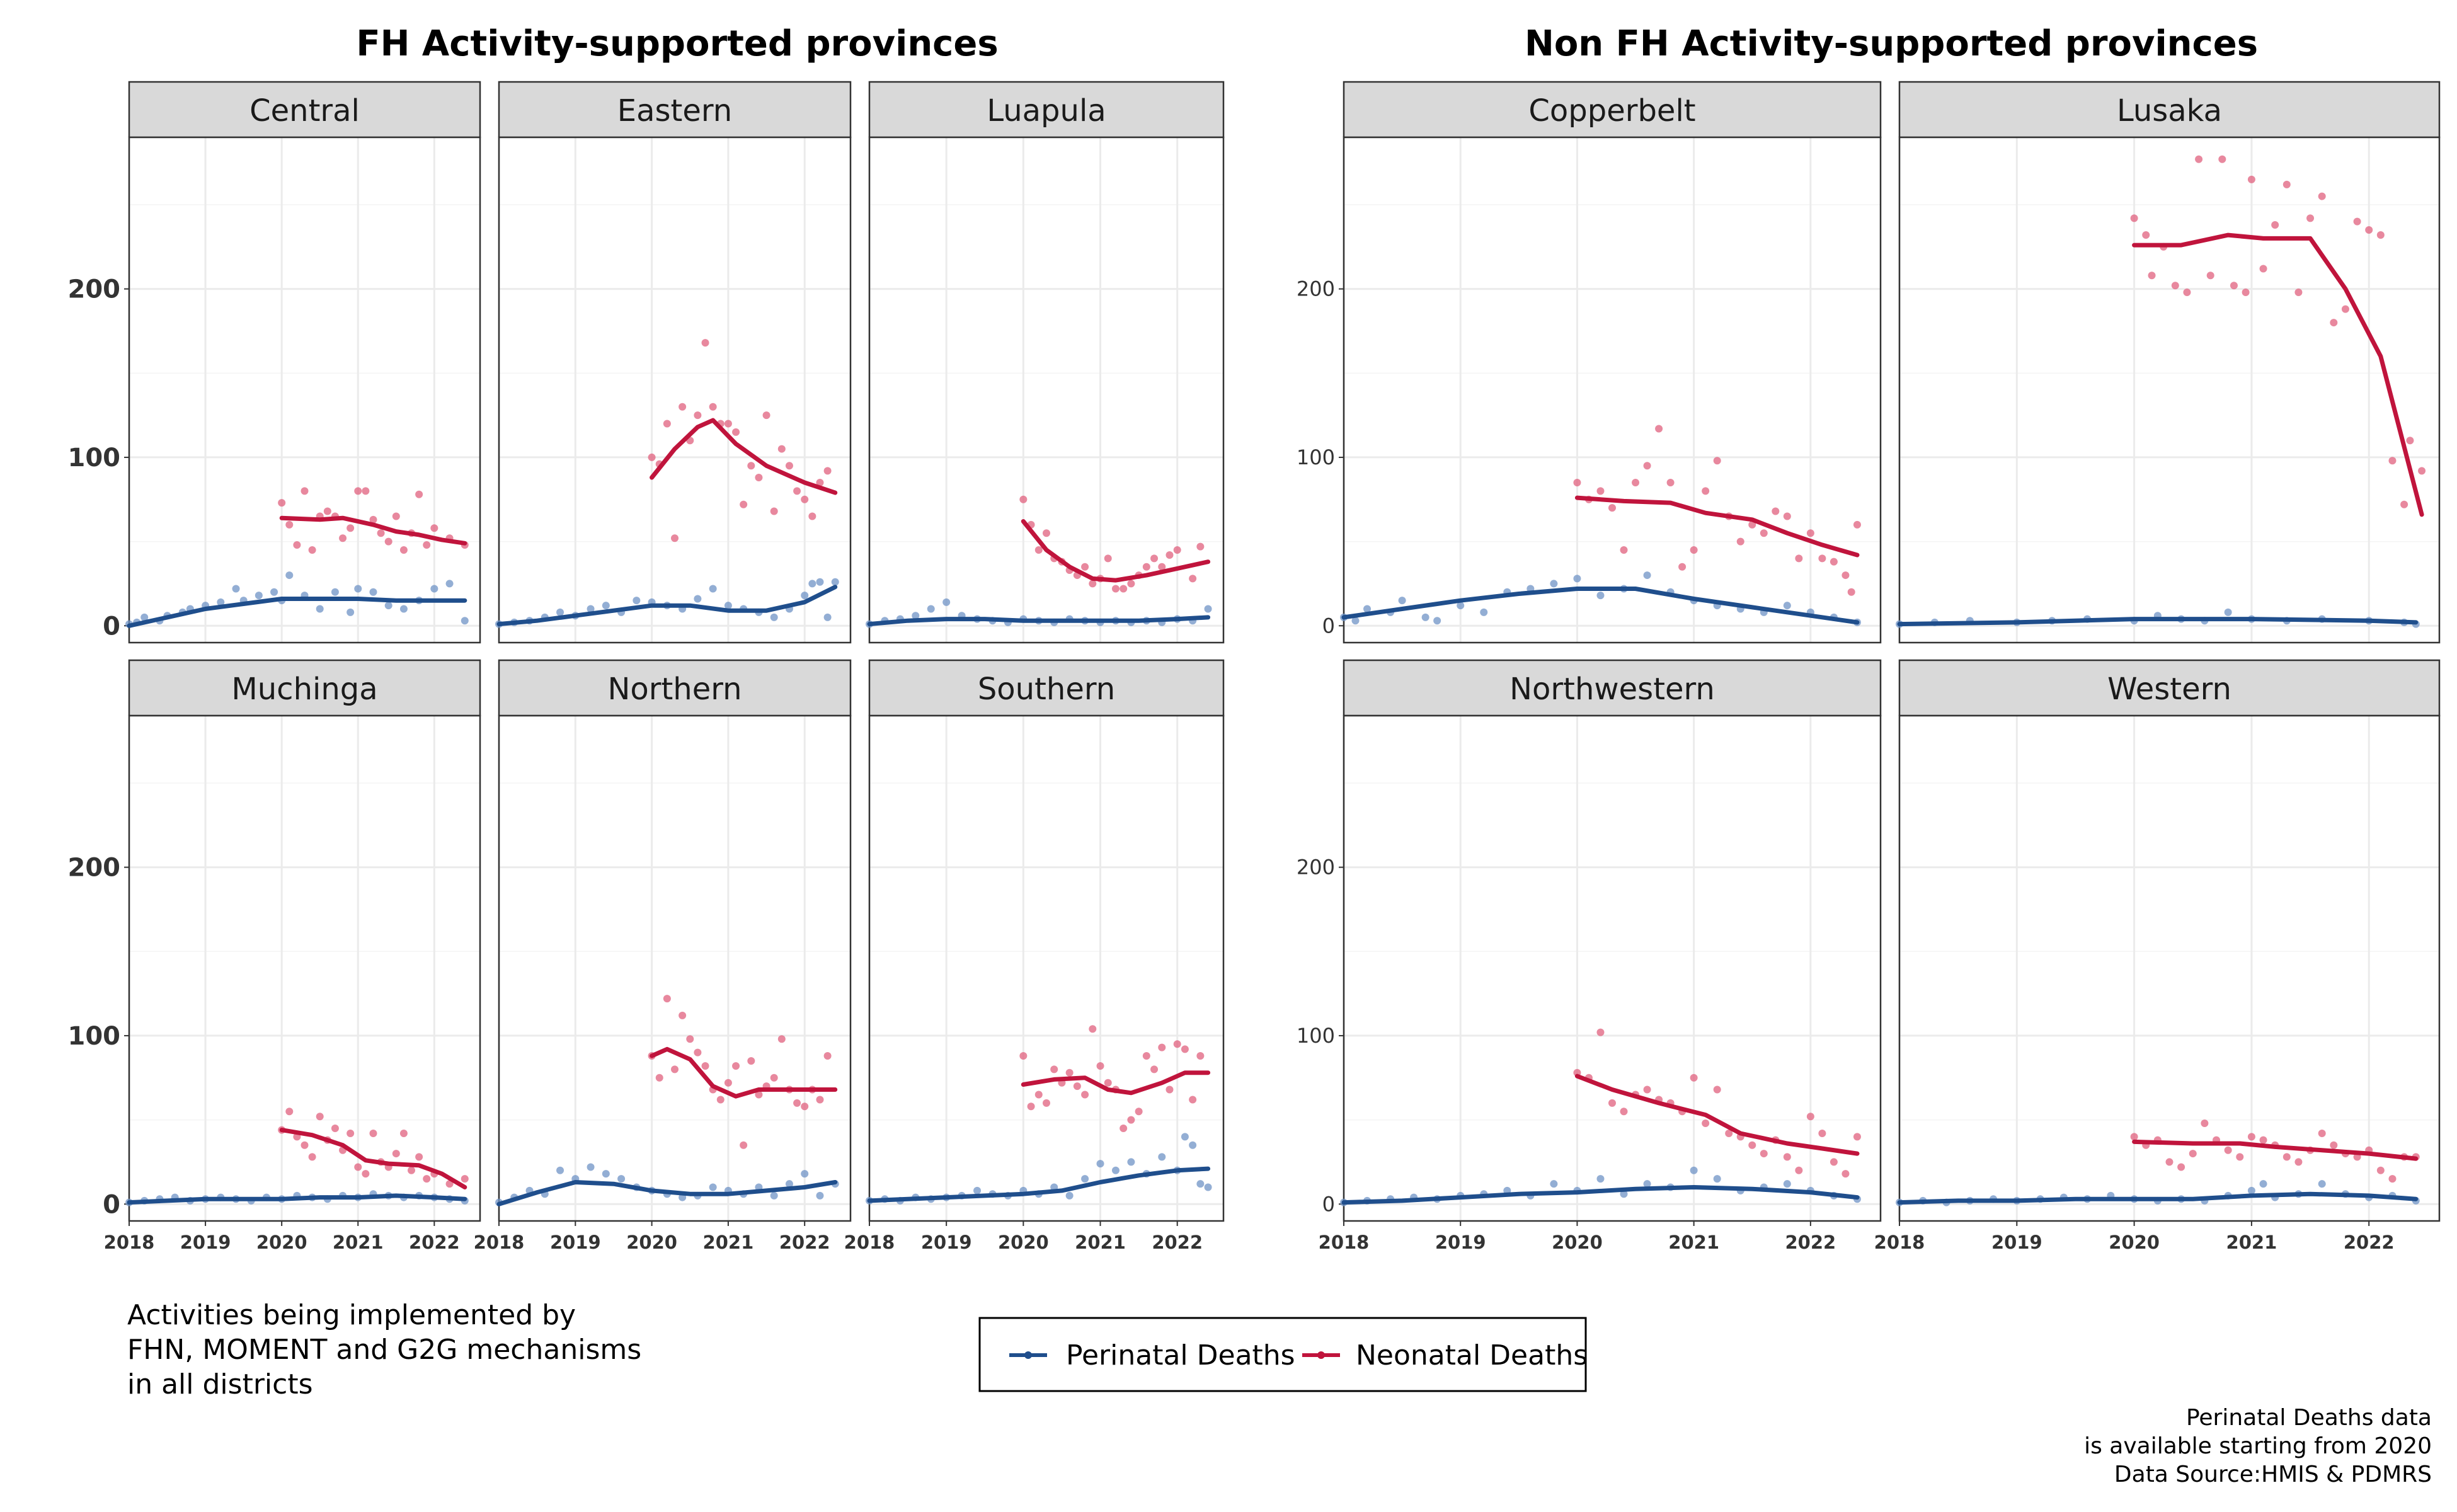 The height and width of the screenshot is (1512, 2457). What do you see at coordinates (384, 1350) in the screenshot?
I see `note-line-2: FHN, MOMENT and G2G mechanisms` at bounding box center [384, 1350].